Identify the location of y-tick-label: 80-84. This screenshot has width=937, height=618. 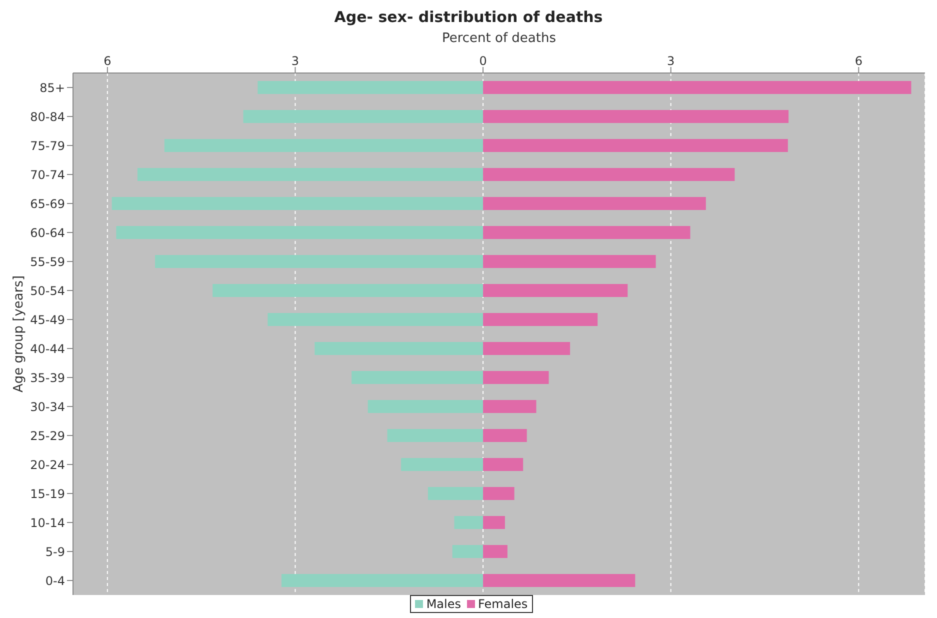
(47, 117).